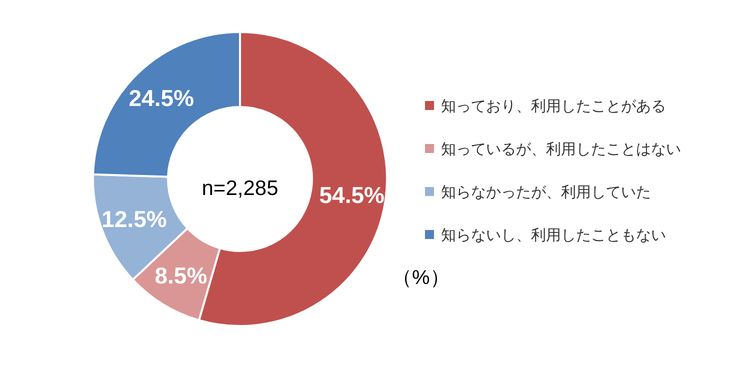  Describe the element at coordinates (553, 235) in the screenshot. I see `legend-label: 知らないし、利用したこともない` at that location.